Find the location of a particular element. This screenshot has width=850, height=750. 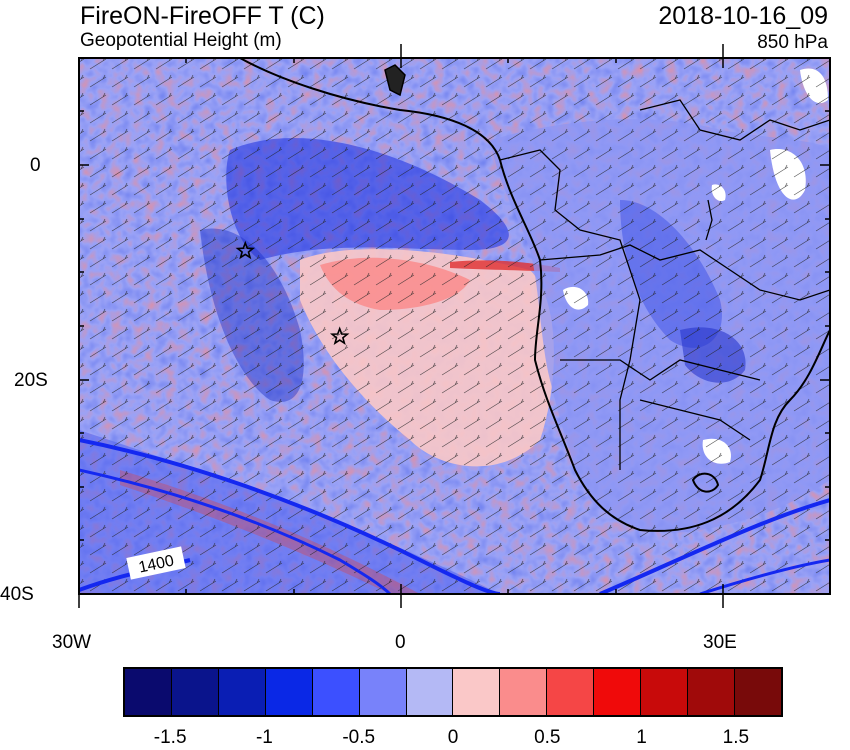

lat-tick-20s: 20S is located at coordinates (31, 380).